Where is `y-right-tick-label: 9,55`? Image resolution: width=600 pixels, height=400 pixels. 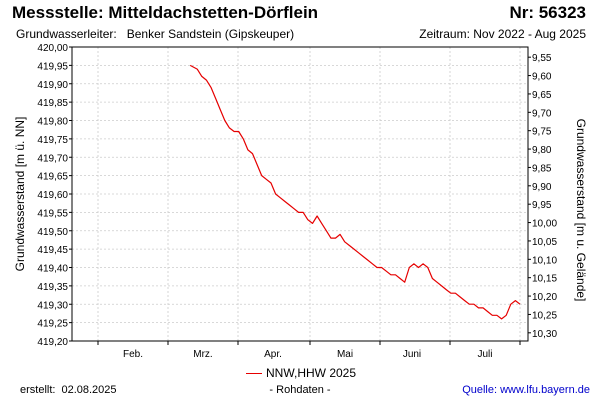 y-right-tick-label: 9,55 is located at coordinates (542, 58).